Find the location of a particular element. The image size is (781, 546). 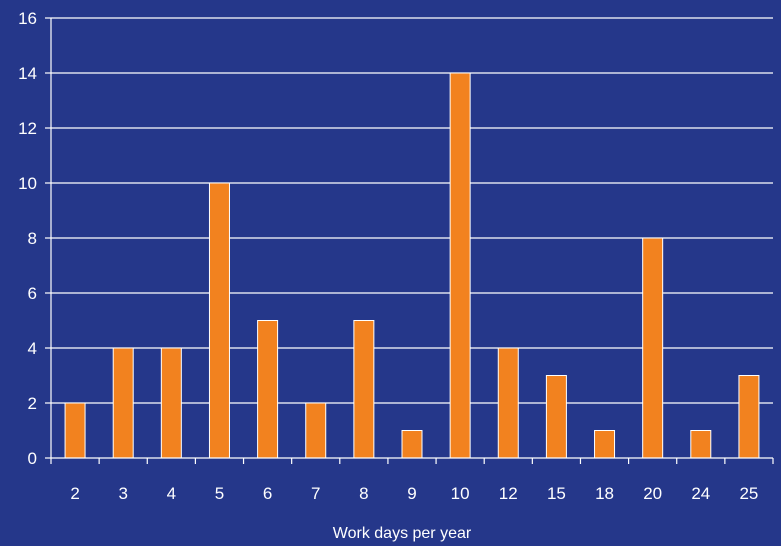

x-tick-label: 25 is located at coordinates (748, 493).